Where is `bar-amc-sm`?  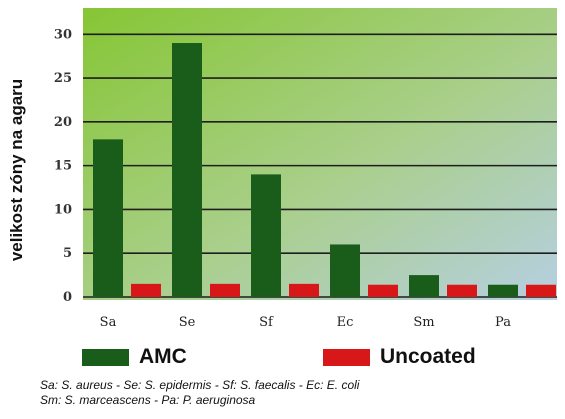 bar-amc-sm is located at coordinates (424, 286).